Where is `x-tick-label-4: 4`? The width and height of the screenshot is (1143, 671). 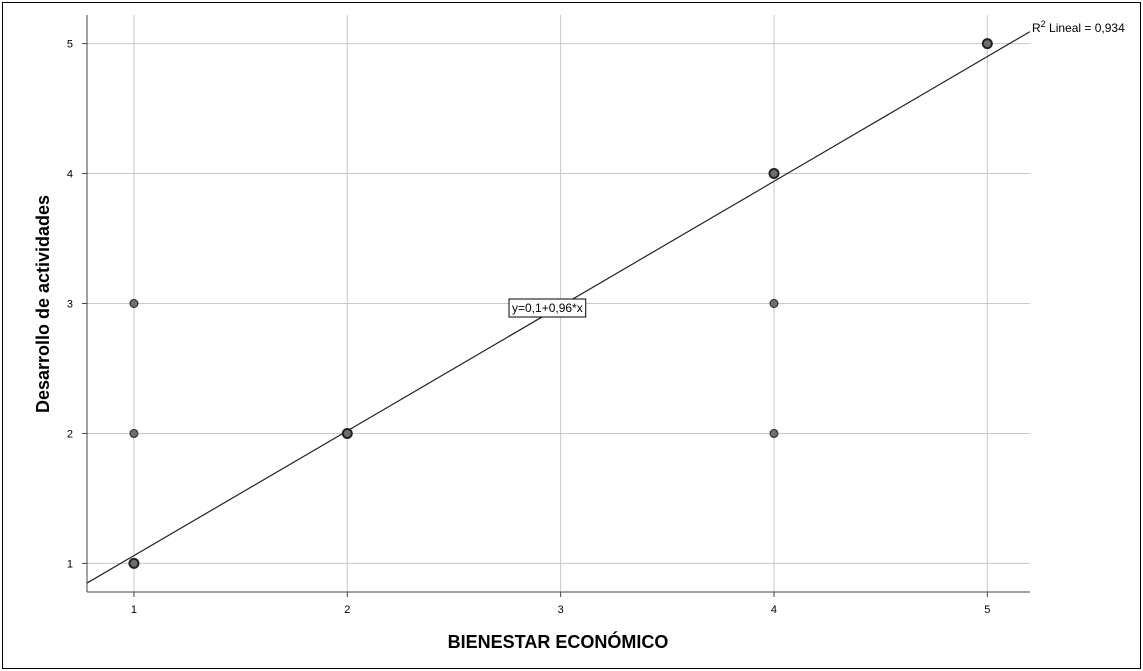 x-tick-label-4: 4 is located at coordinates (774, 610).